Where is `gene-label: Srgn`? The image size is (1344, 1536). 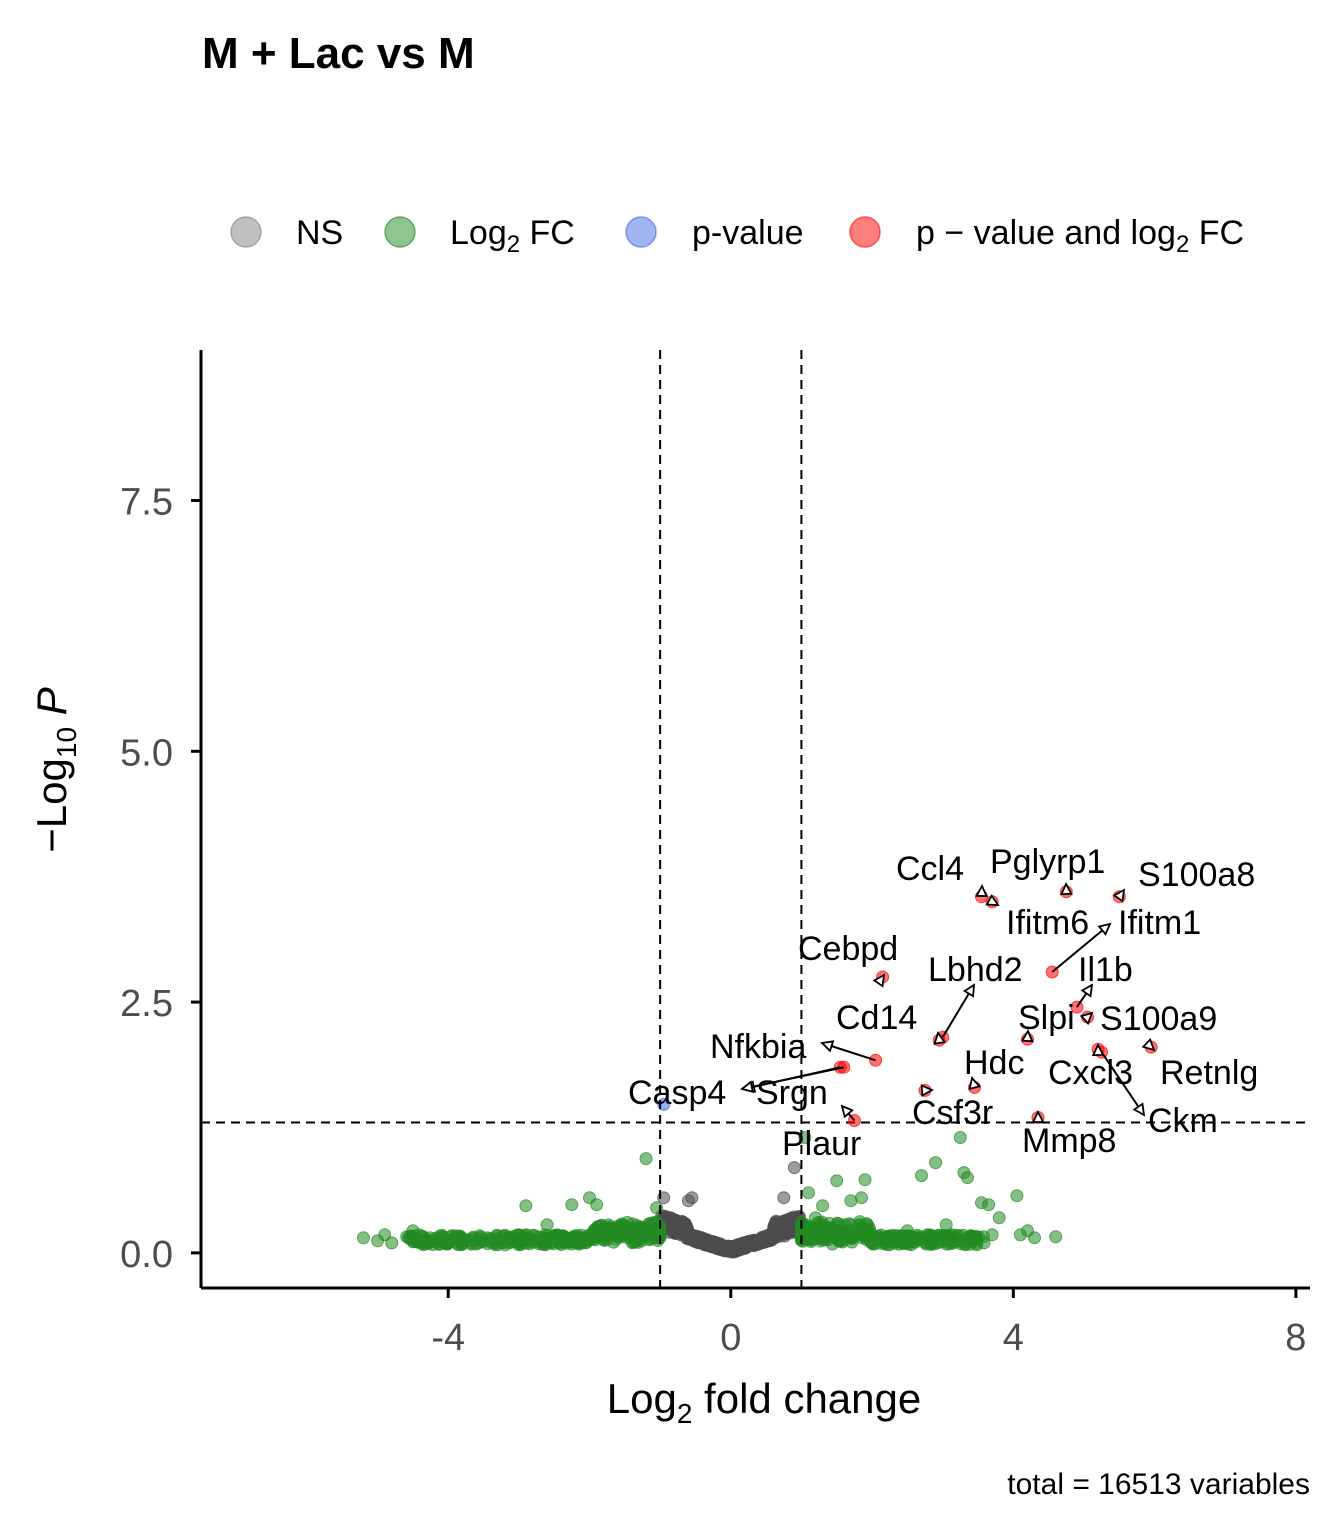
gene-label: Srgn is located at coordinates (792, 1093).